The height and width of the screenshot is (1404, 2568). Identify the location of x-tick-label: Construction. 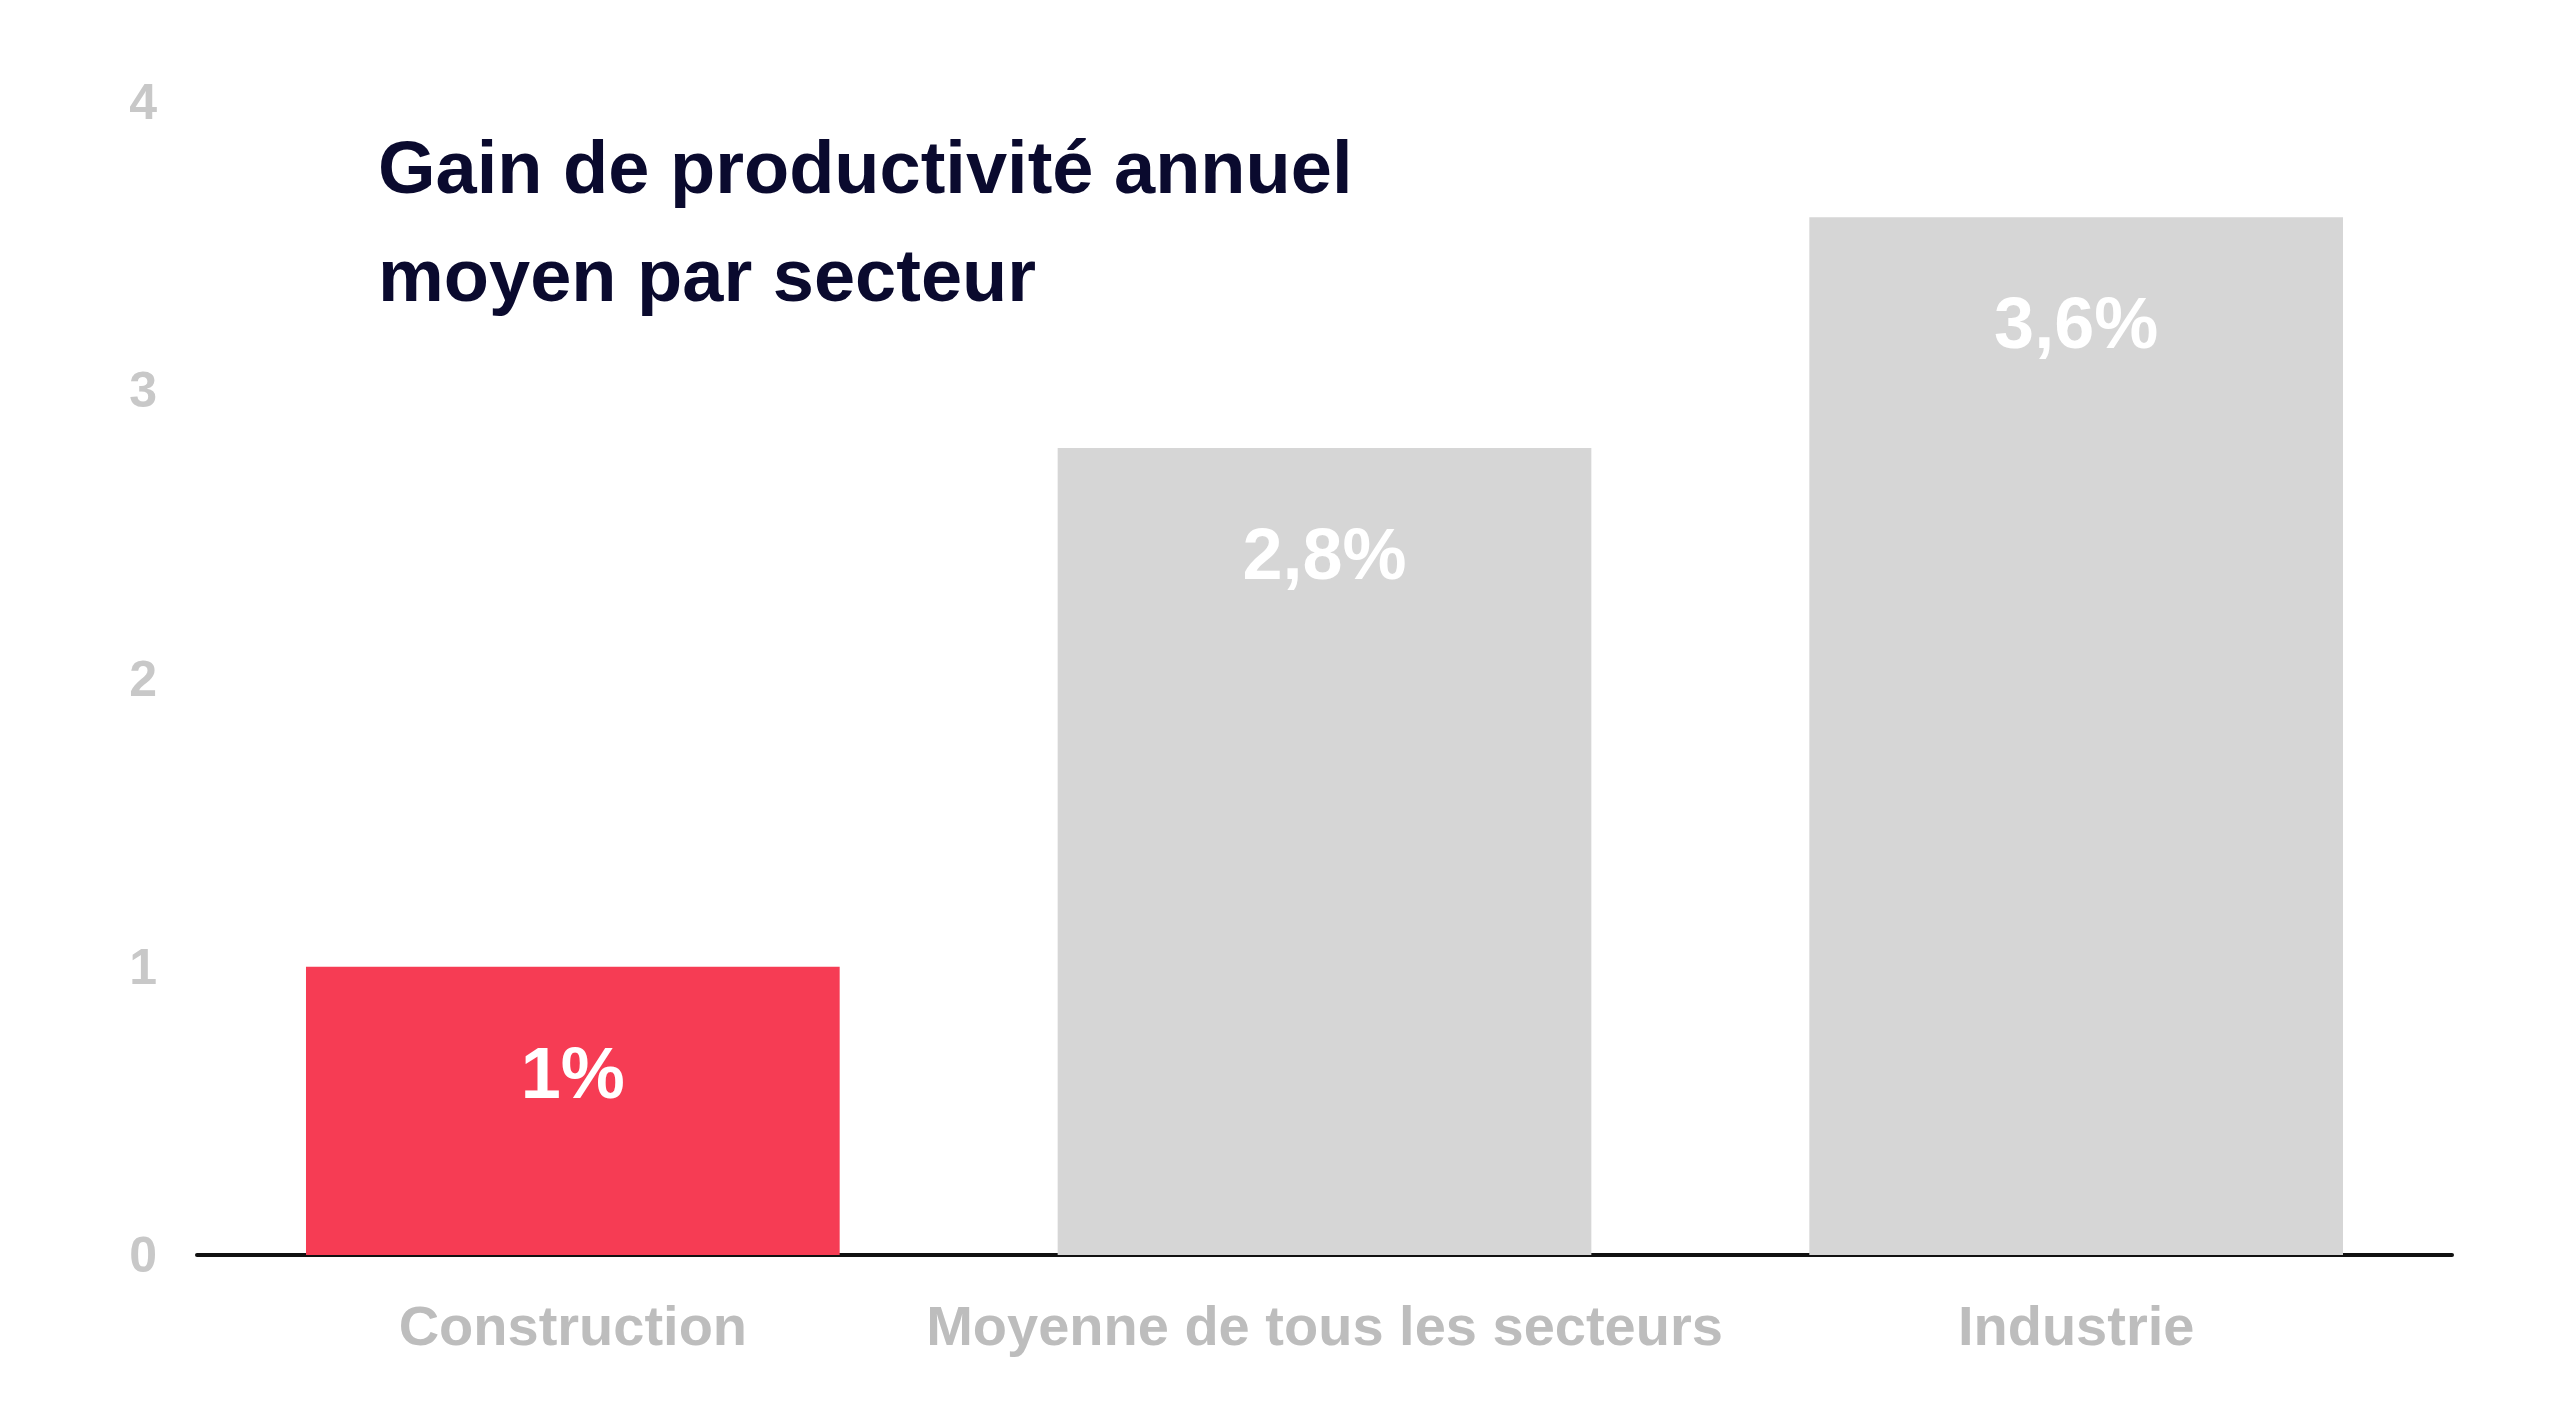
(573, 1325).